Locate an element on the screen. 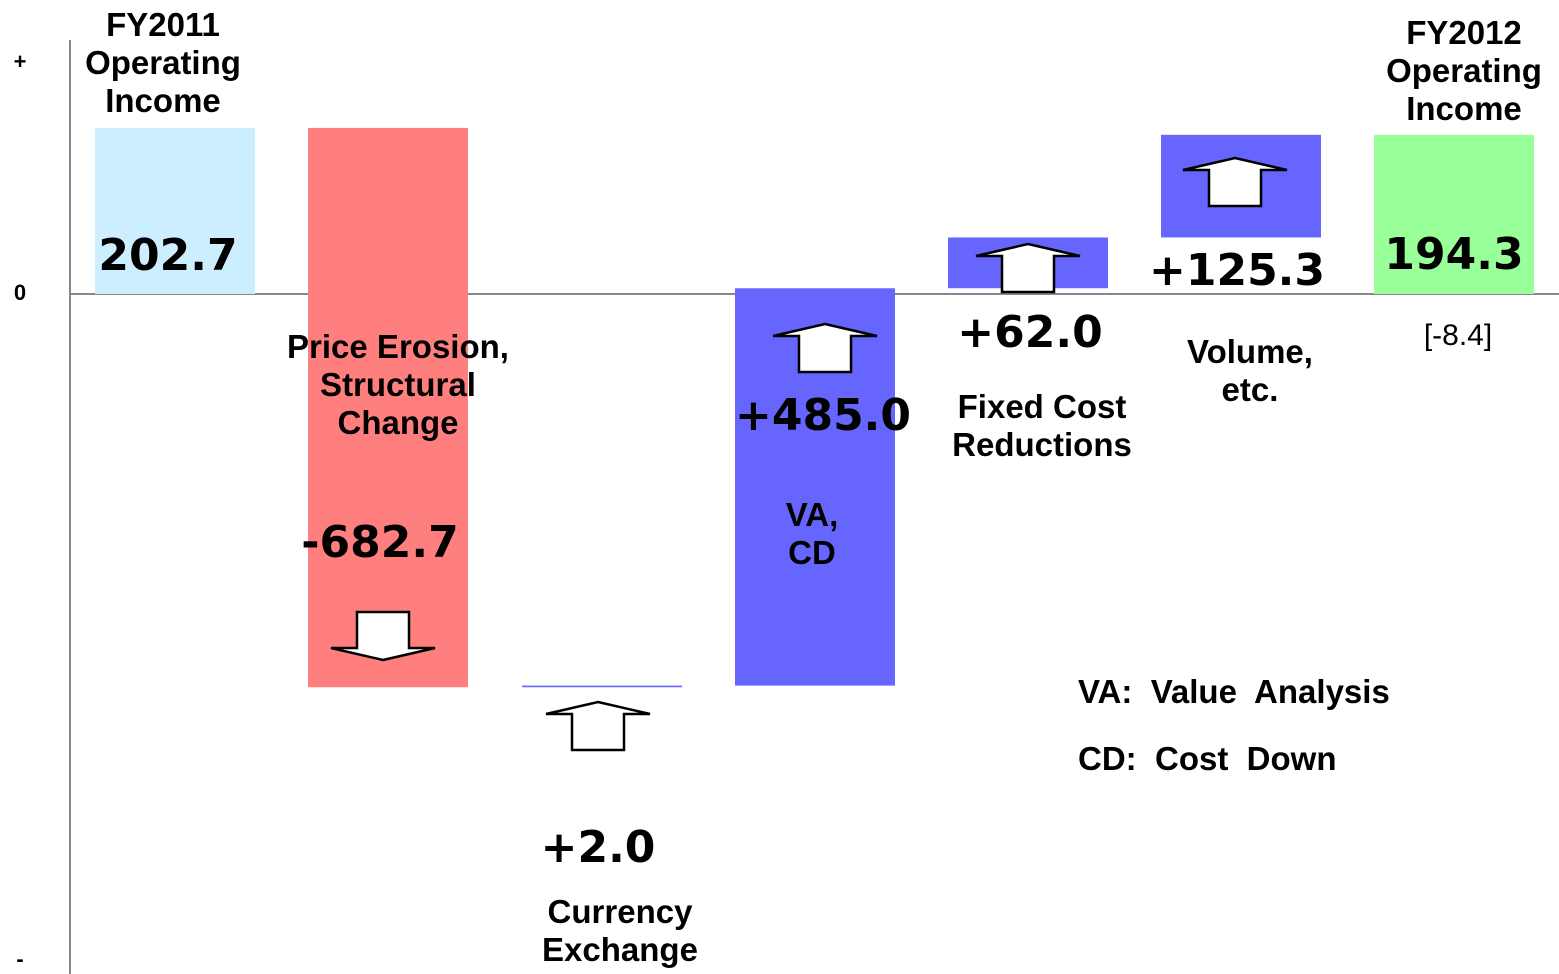 This screenshot has width=1559, height=974. note: CD: Cost Down is located at coordinates (1207, 758).